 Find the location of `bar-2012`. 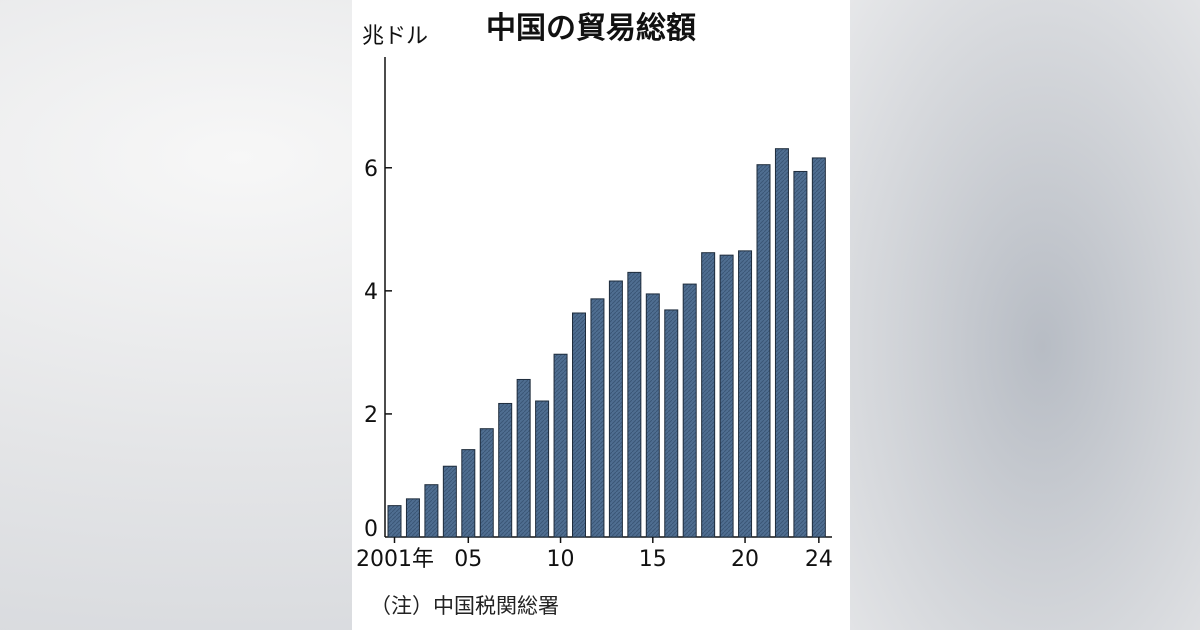

bar-2012 is located at coordinates (597, 418).